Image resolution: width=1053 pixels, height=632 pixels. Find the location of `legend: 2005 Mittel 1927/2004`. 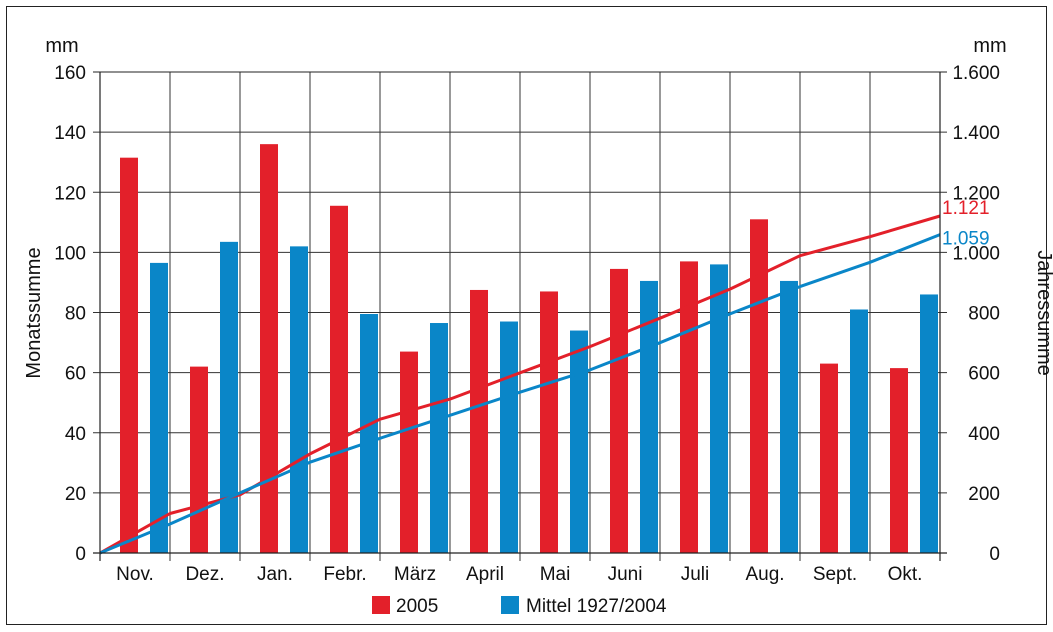

legend: 2005 Mittel 1927/2004 is located at coordinates (519, 606).